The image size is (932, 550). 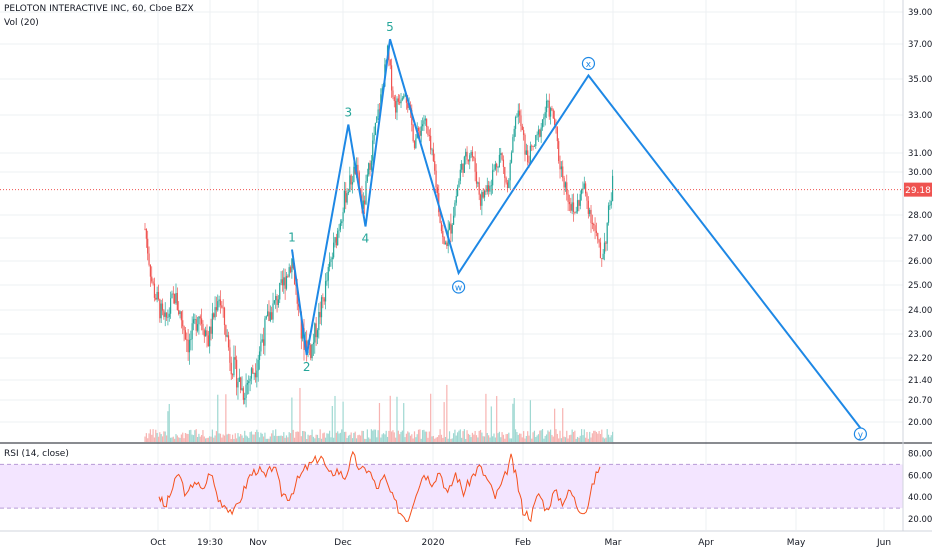 I want to click on price-tick-label: 27.00, so click(x=920, y=239).